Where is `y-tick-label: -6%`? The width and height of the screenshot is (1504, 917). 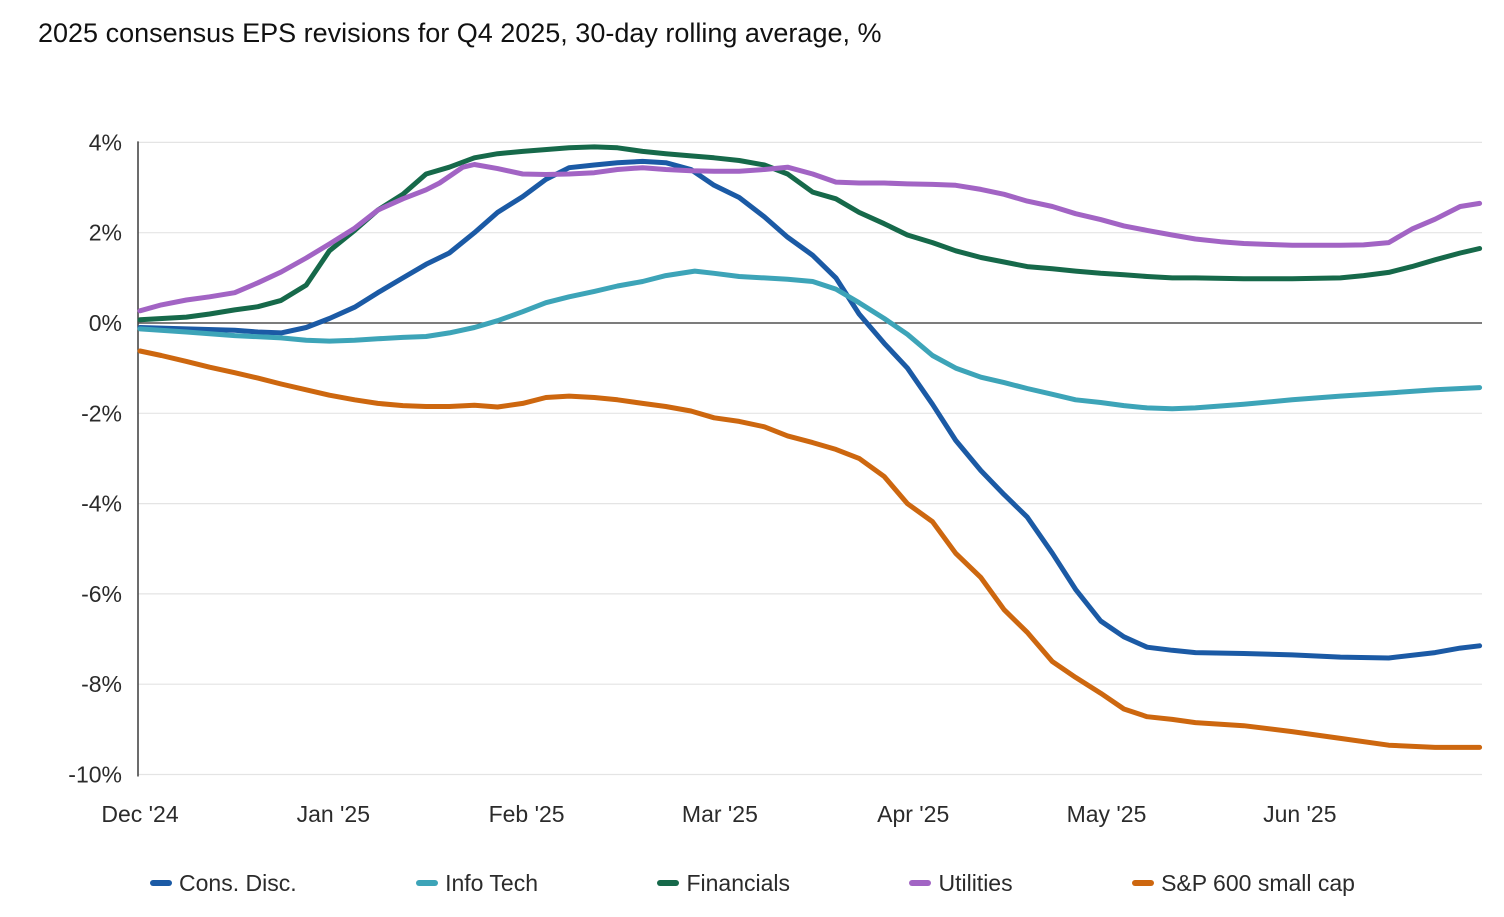 y-tick-label: -6% is located at coordinates (101, 594).